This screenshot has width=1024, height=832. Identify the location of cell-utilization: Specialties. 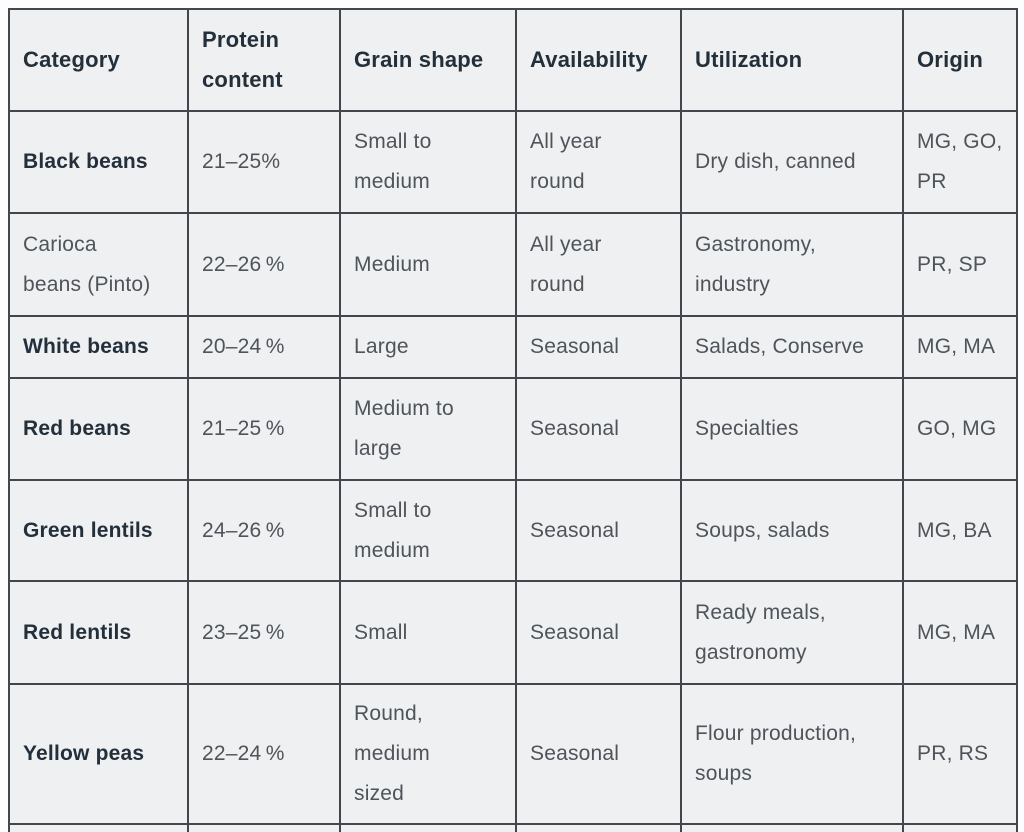
(792, 429).